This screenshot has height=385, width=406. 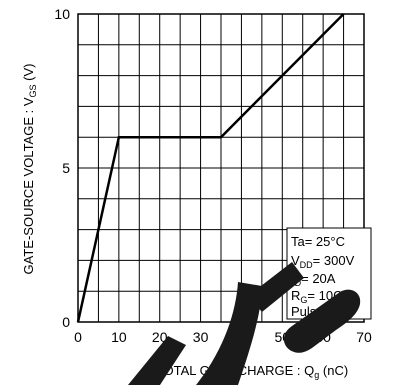 What do you see at coordinates (318, 241) in the screenshot?
I see `condition-line-temperature: Ta= 25°C` at bounding box center [318, 241].